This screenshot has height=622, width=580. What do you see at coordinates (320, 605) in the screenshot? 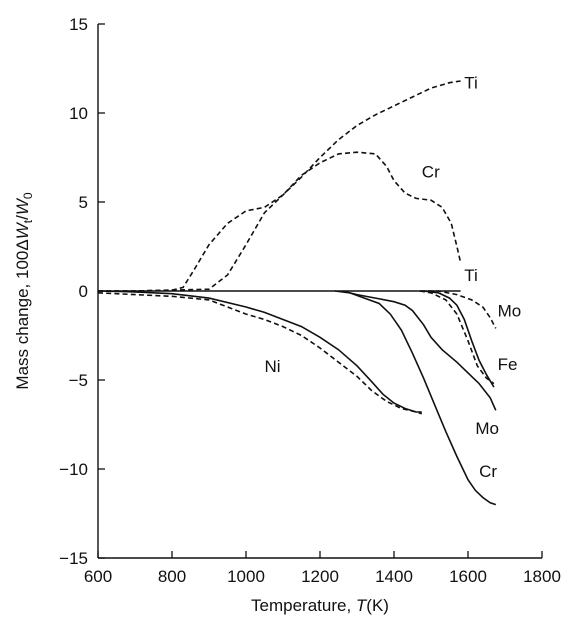
I see `x-axis-label: Temperature, T(K)` at bounding box center [320, 605].